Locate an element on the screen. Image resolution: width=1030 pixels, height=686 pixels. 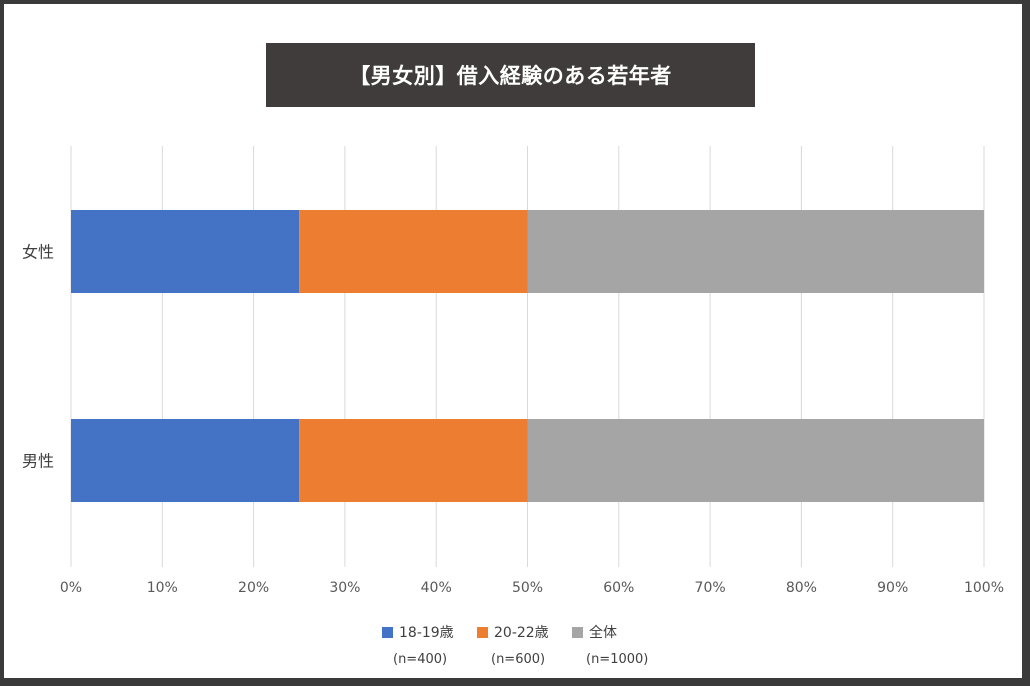
legend-label-all: 全体 is located at coordinates (603, 633).